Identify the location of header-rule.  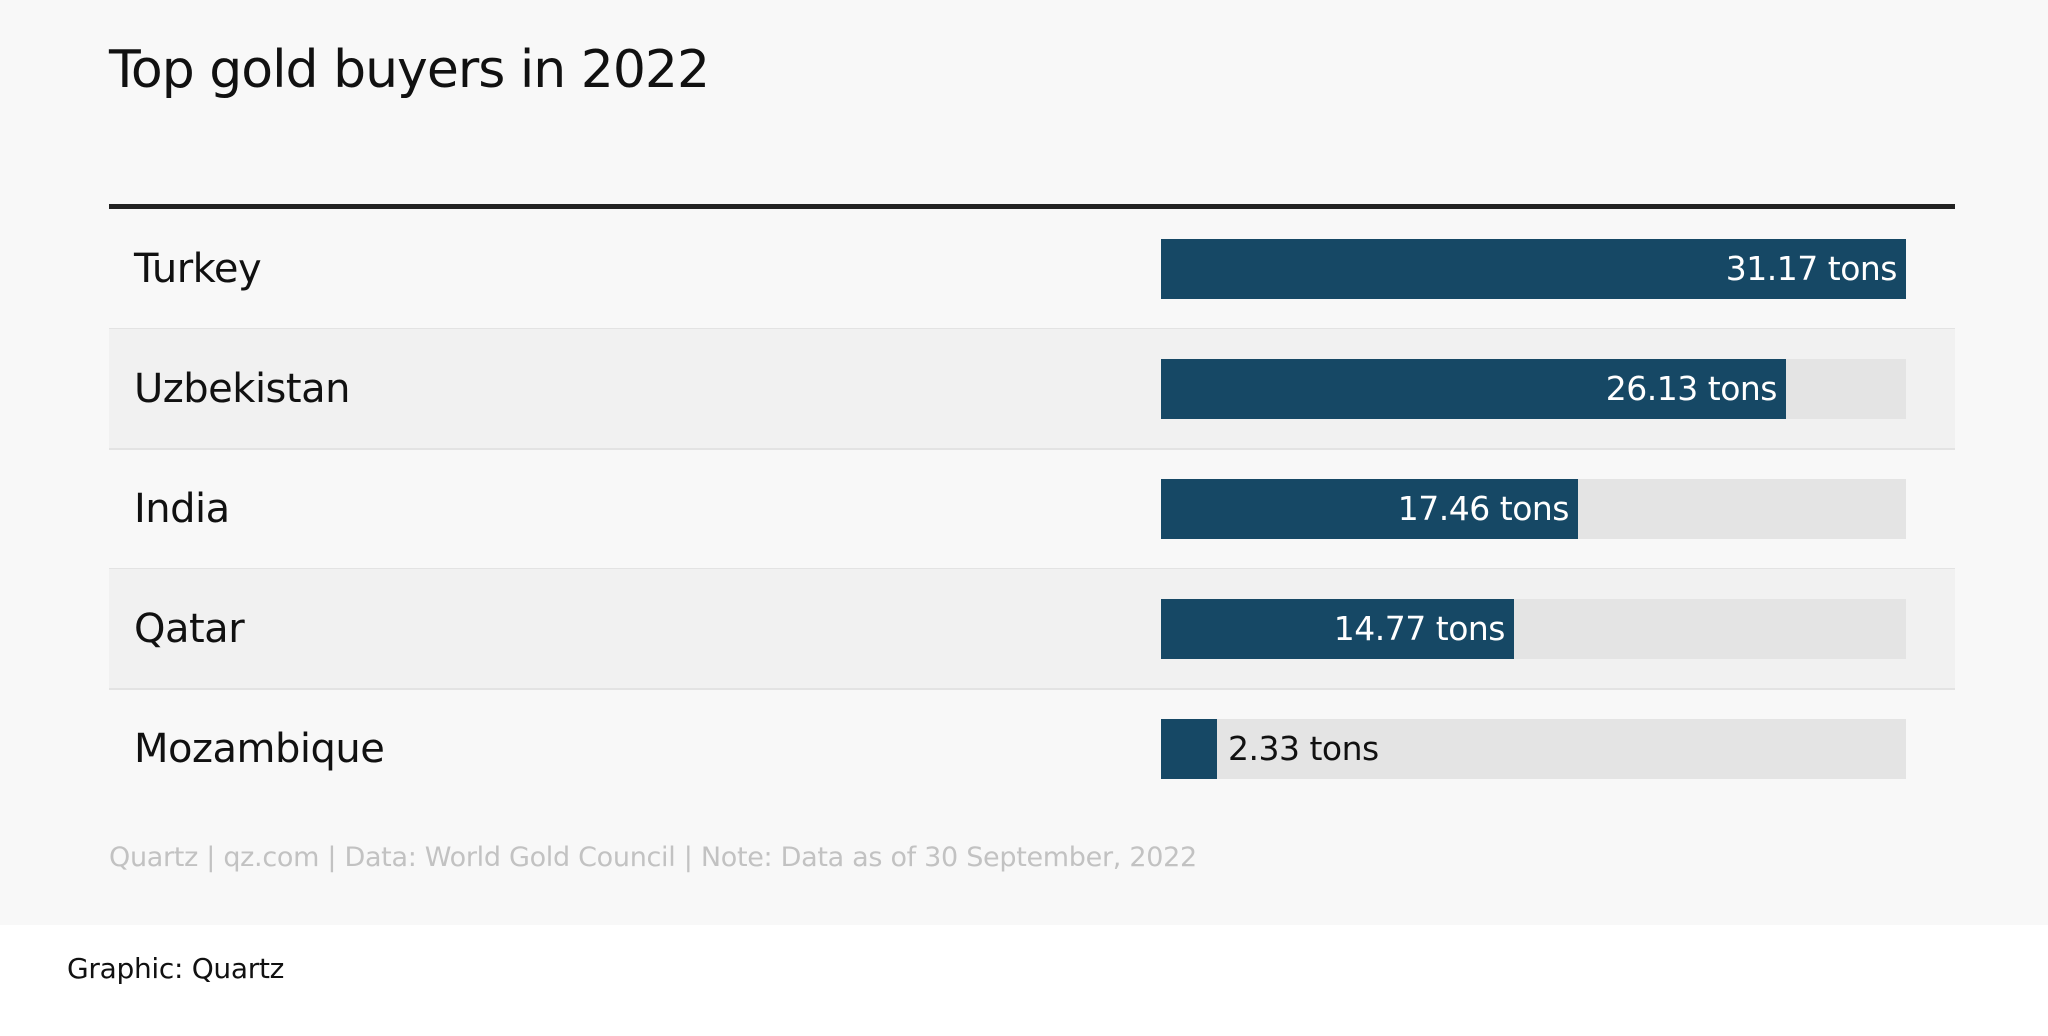
(1032, 206).